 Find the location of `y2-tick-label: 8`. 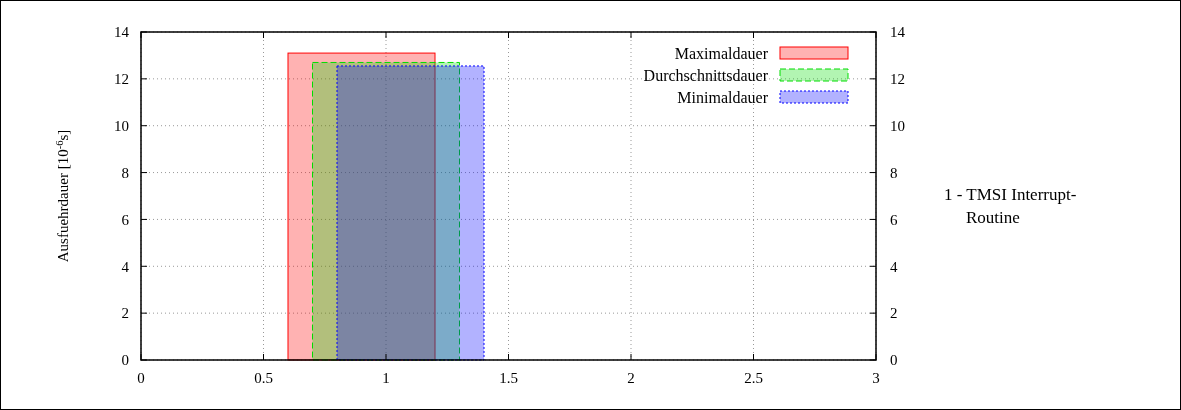

y2-tick-label: 8 is located at coordinates (894, 172).